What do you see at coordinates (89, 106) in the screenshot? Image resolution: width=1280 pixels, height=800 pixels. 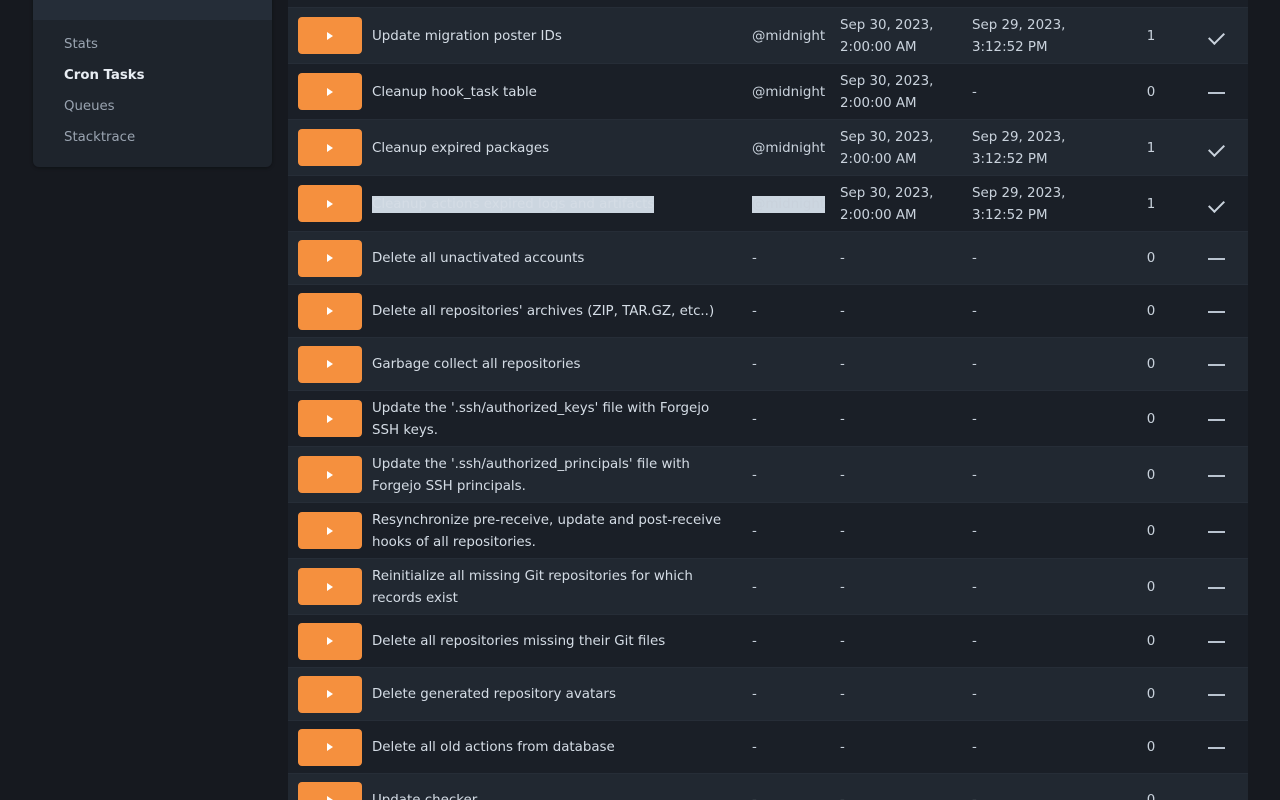 I see `sidebar-item-queues: Queues` at bounding box center [89, 106].